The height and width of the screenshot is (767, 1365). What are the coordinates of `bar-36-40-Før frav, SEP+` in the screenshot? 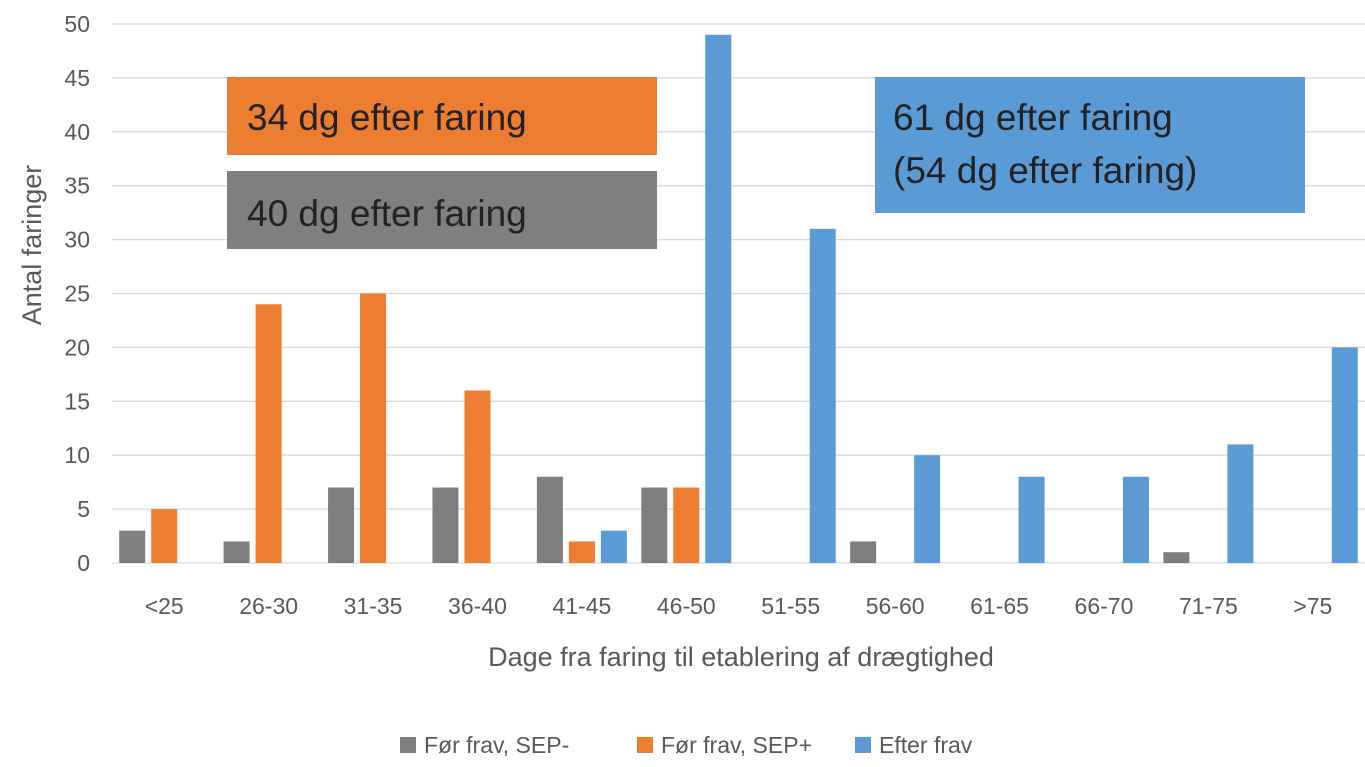 It's located at (477, 476).